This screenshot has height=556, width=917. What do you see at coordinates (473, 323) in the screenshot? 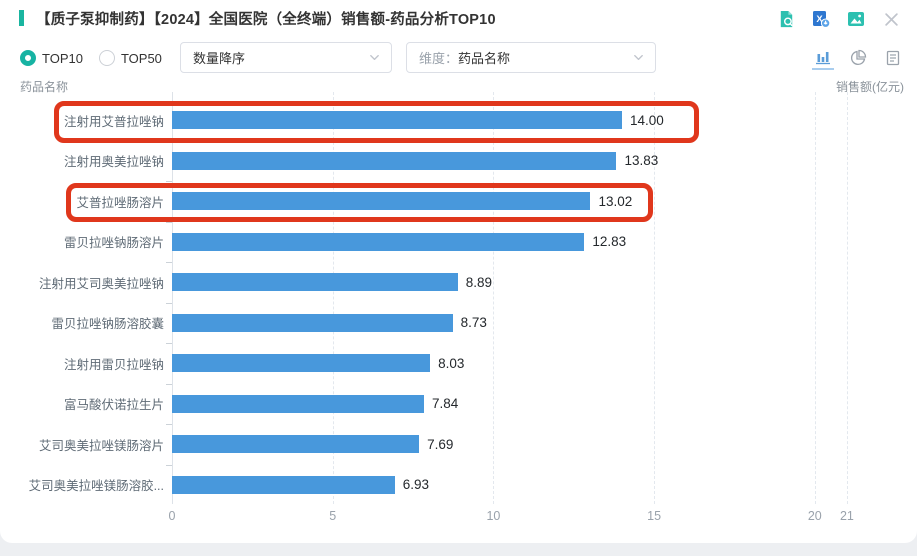
I see `value-label: 8.73` at bounding box center [473, 323].